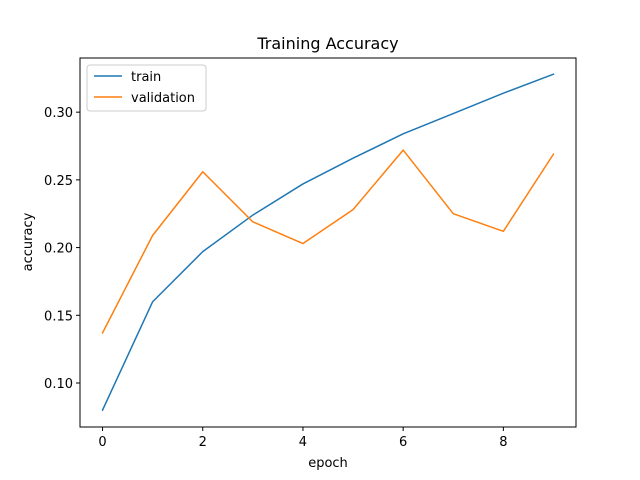 This screenshot has height=480, width=640. I want to click on legend-label-train: train, so click(146, 77).